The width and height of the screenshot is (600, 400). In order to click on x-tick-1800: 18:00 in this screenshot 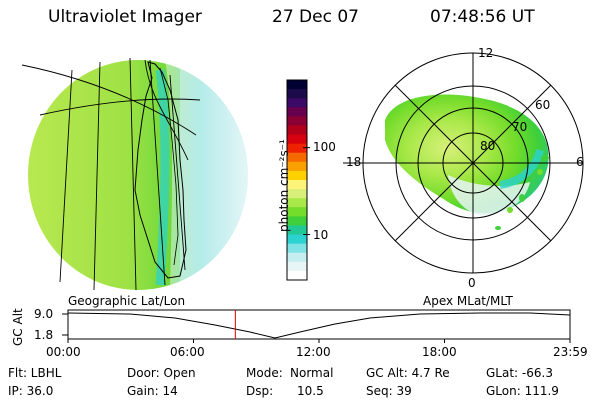, I will do `click(439, 352)`.